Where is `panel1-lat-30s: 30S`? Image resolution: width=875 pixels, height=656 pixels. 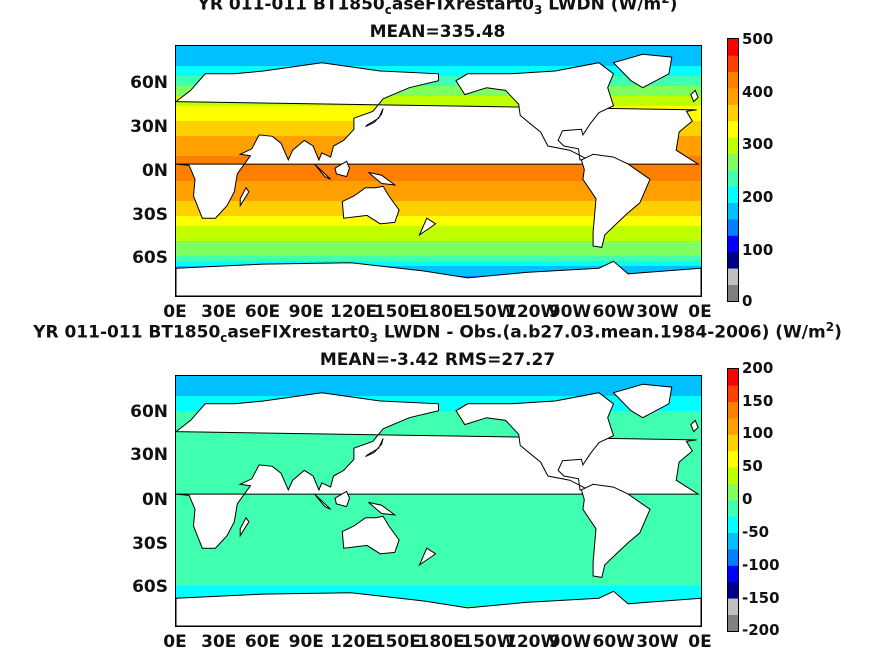
panel1-lat-30s: 30S is located at coordinates (150, 215).